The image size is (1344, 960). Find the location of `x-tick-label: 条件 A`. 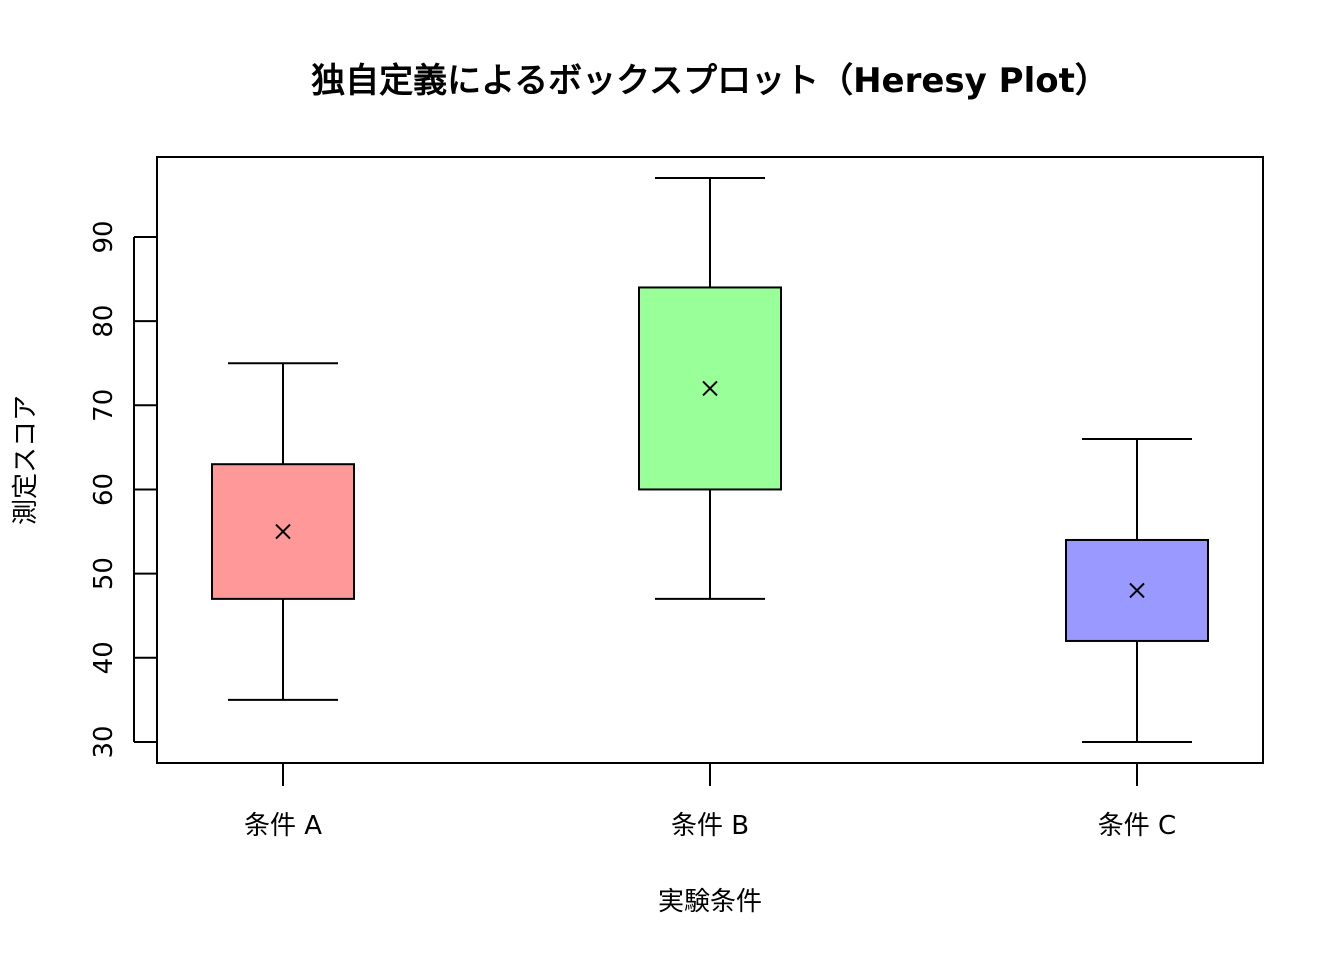

x-tick-label: 条件 A is located at coordinates (283, 826).